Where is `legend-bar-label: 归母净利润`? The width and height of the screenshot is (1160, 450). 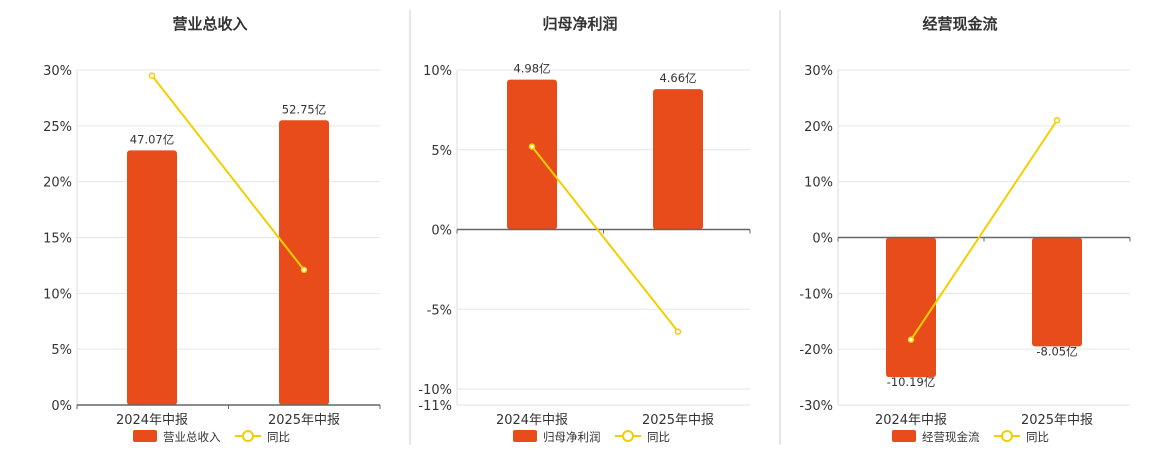 legend-bar-label: 归母净利润 is located at coordinates (572, 437).